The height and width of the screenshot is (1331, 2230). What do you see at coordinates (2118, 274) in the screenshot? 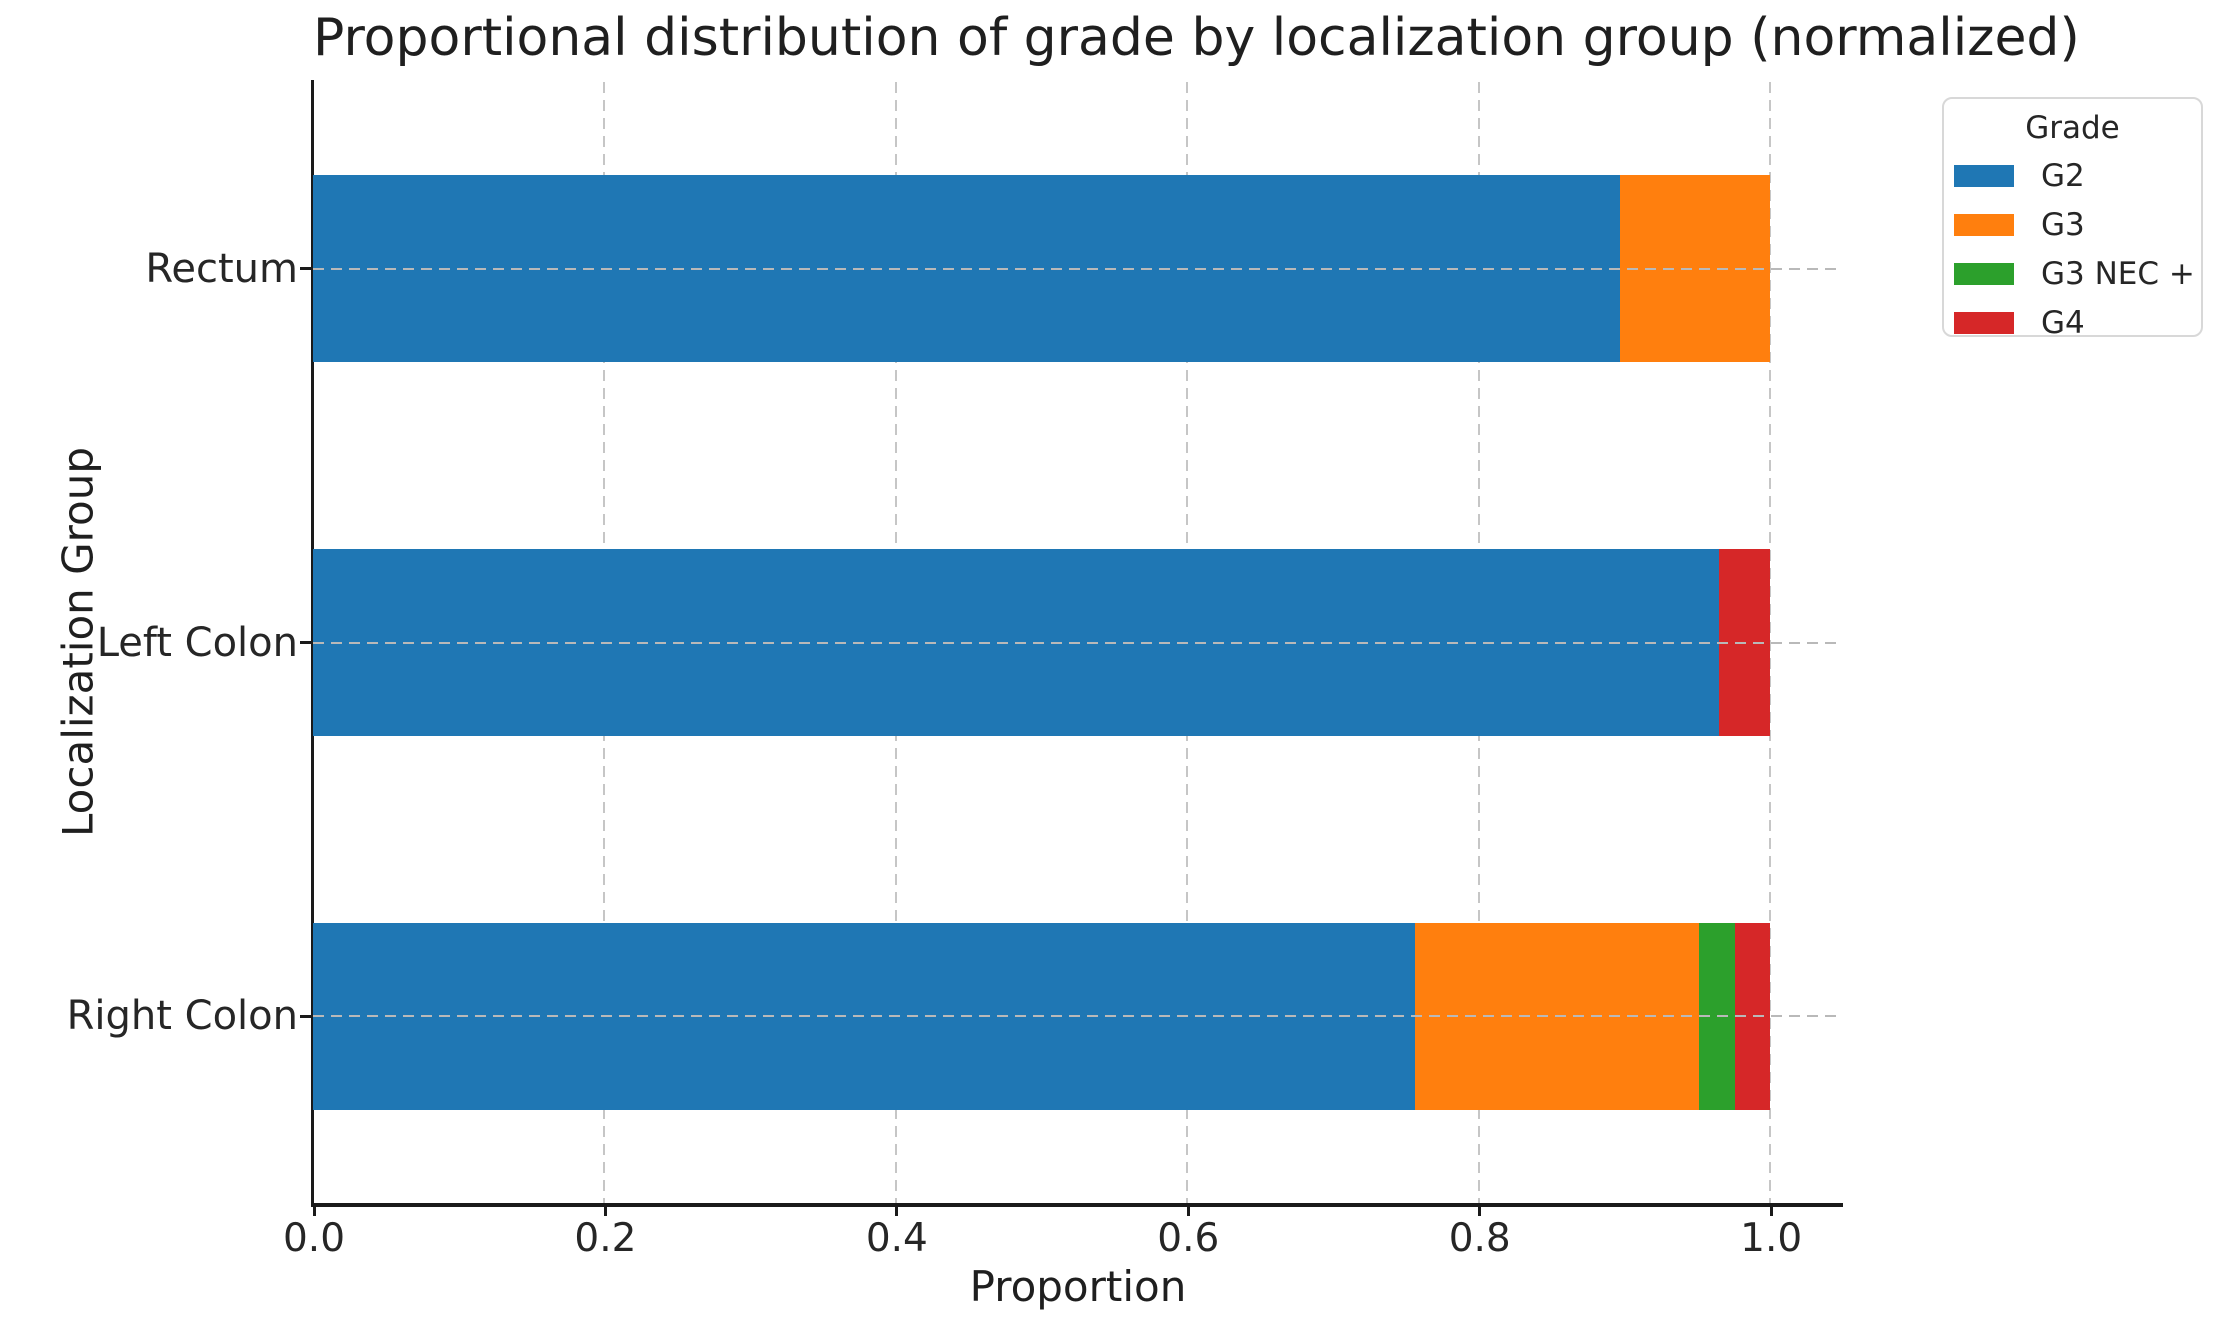
I see `legend-label: G3 NEC +` at bounding box center [2118, 274].